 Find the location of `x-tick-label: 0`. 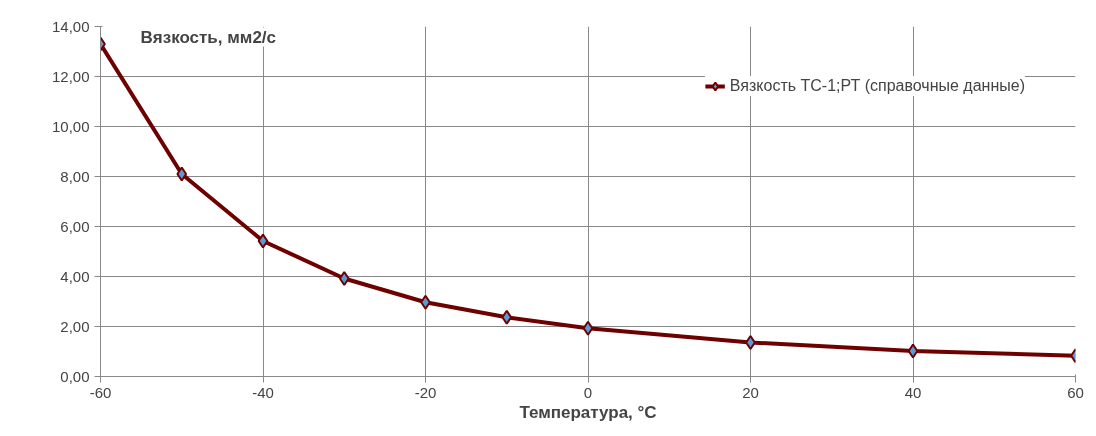

x-tick-label: 0 is located at coordinates (588, 392).